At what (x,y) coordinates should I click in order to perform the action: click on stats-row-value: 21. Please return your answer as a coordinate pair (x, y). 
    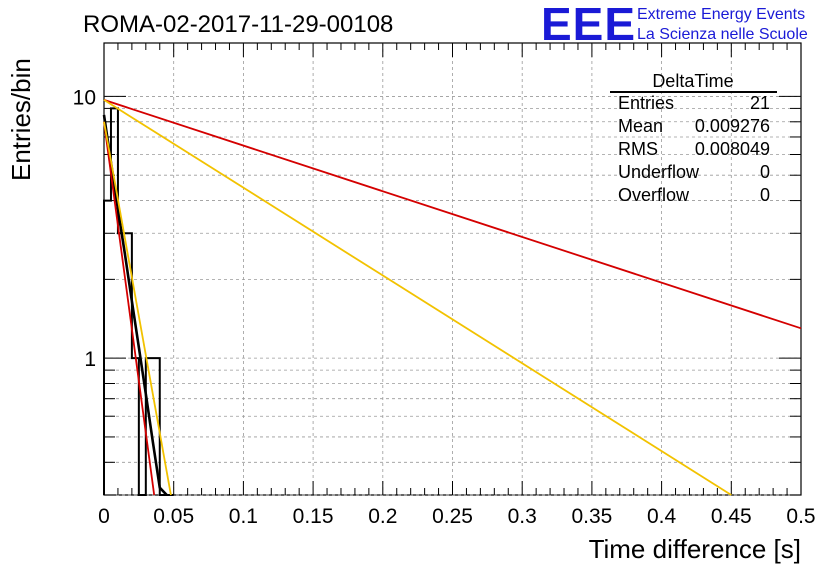
    Looking at the image, I should click on (760, 103).